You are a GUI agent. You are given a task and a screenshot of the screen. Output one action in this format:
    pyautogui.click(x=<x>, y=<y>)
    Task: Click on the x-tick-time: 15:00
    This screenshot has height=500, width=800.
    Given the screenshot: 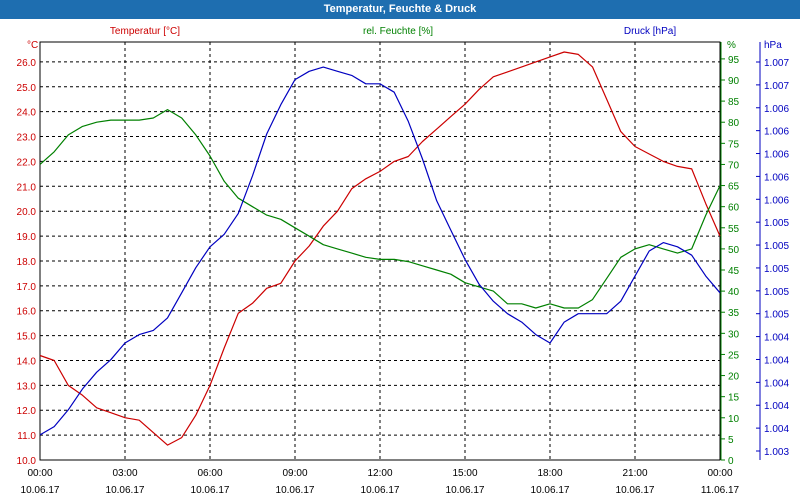 What is the action you would take?
    pyautogui.click(x=464, y=473)
    